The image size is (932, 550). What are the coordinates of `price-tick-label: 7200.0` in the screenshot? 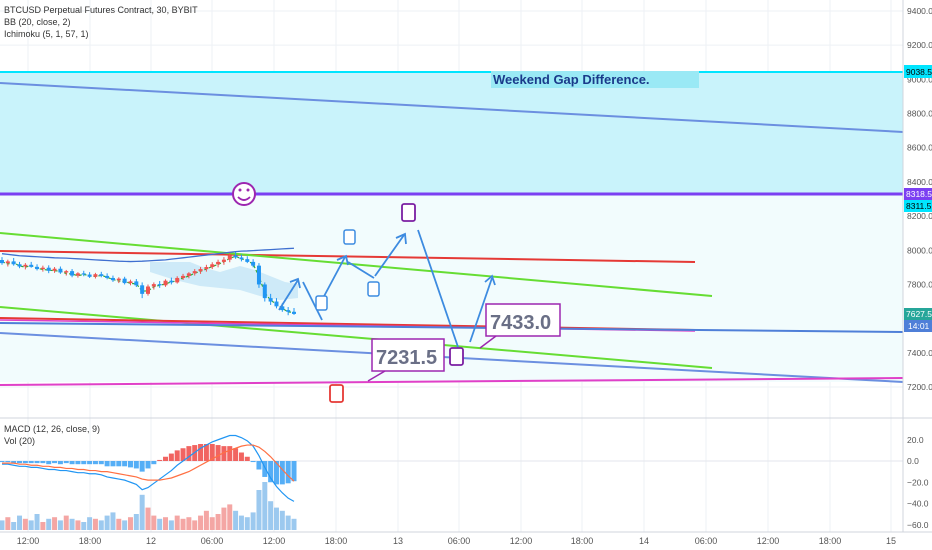 It's located at (919, 387).